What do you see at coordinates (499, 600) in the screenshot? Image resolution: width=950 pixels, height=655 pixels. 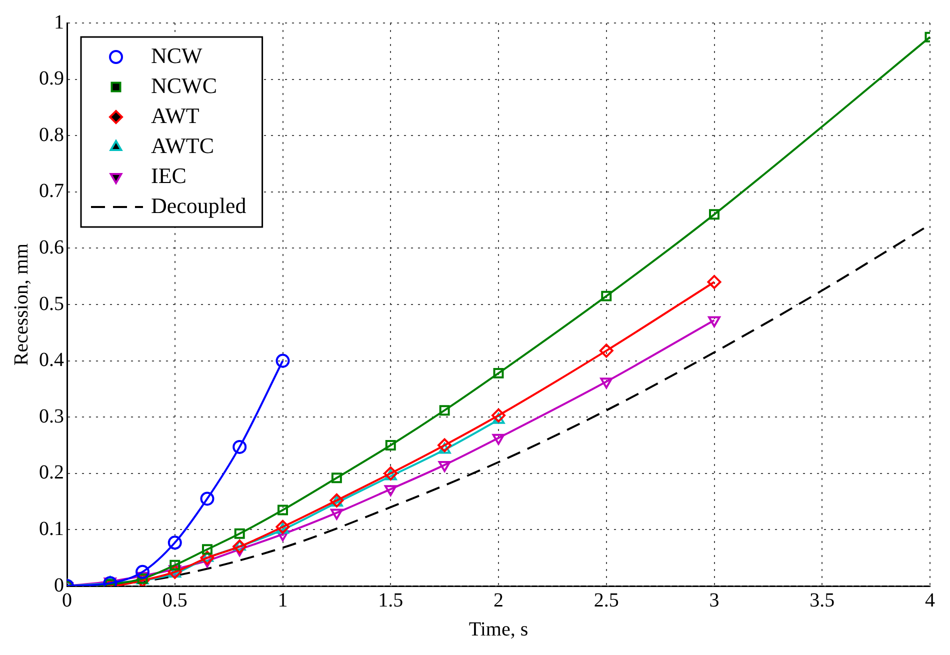 I see `x-tick-label: 2` at bounding box center [499, 600].